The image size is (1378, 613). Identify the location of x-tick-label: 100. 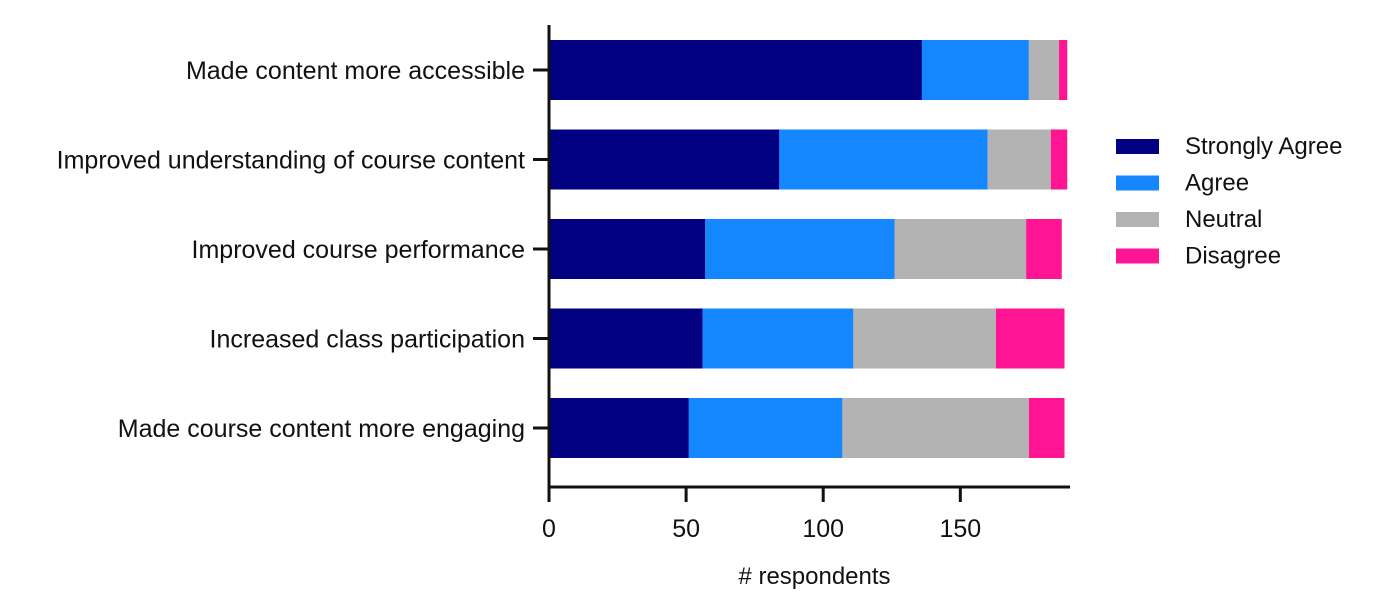
(823, 529).